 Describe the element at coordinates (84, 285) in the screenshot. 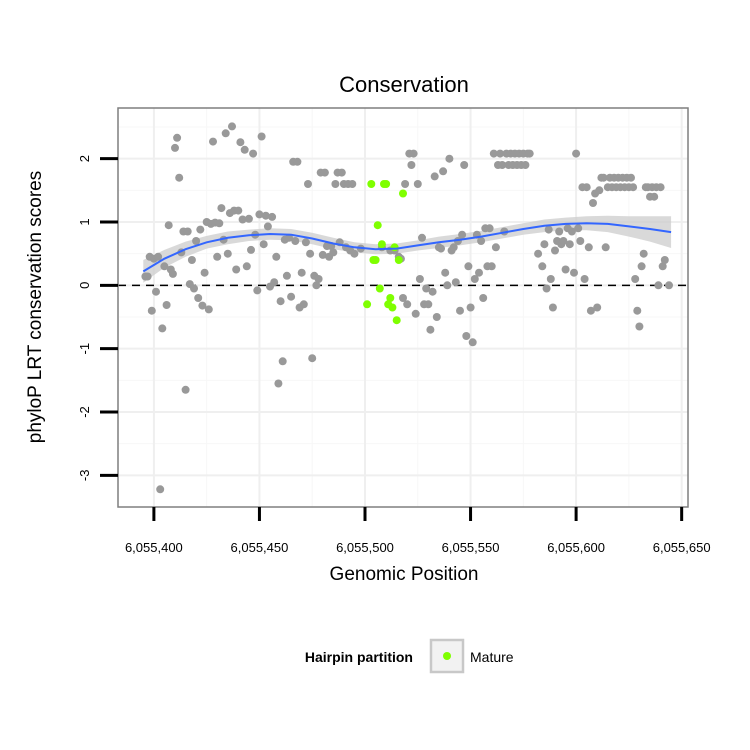

I see `y-tick-label: 0` at that location.